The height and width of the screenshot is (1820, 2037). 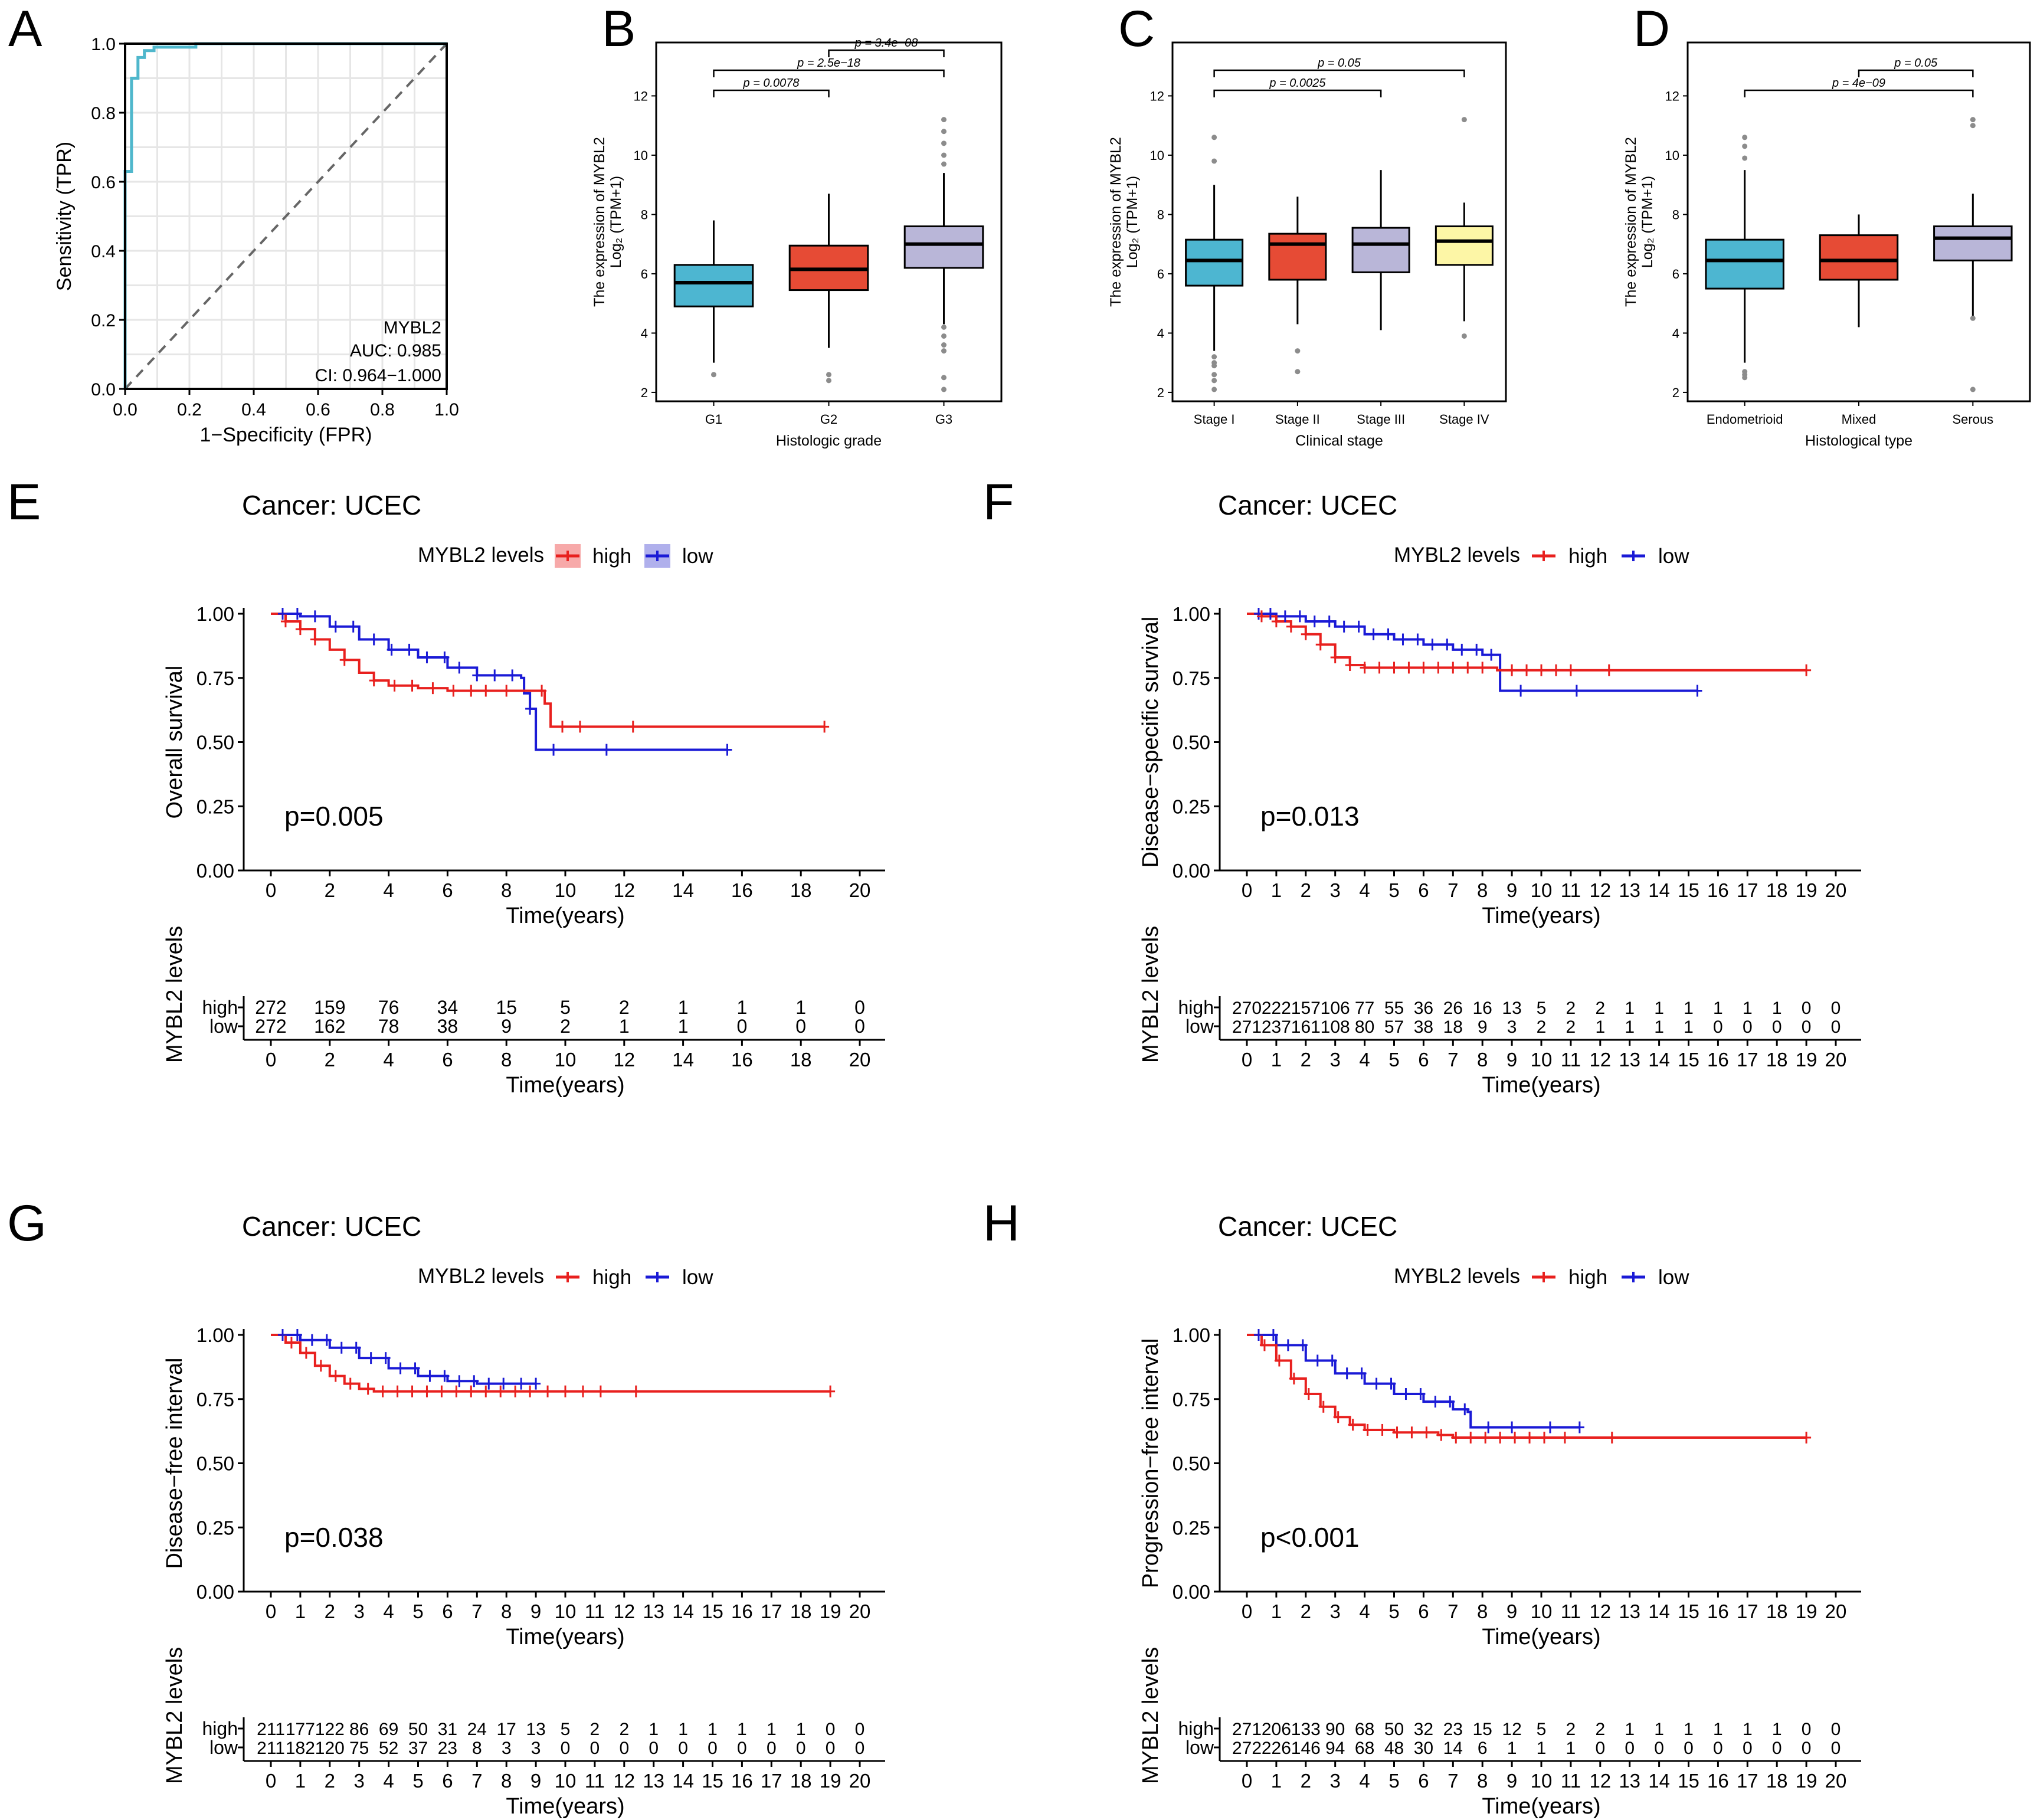 What do you see at coordinates (943, 419) in the screenshot?
I see `x-tick-label: G3` at bounding box center [943, 419].